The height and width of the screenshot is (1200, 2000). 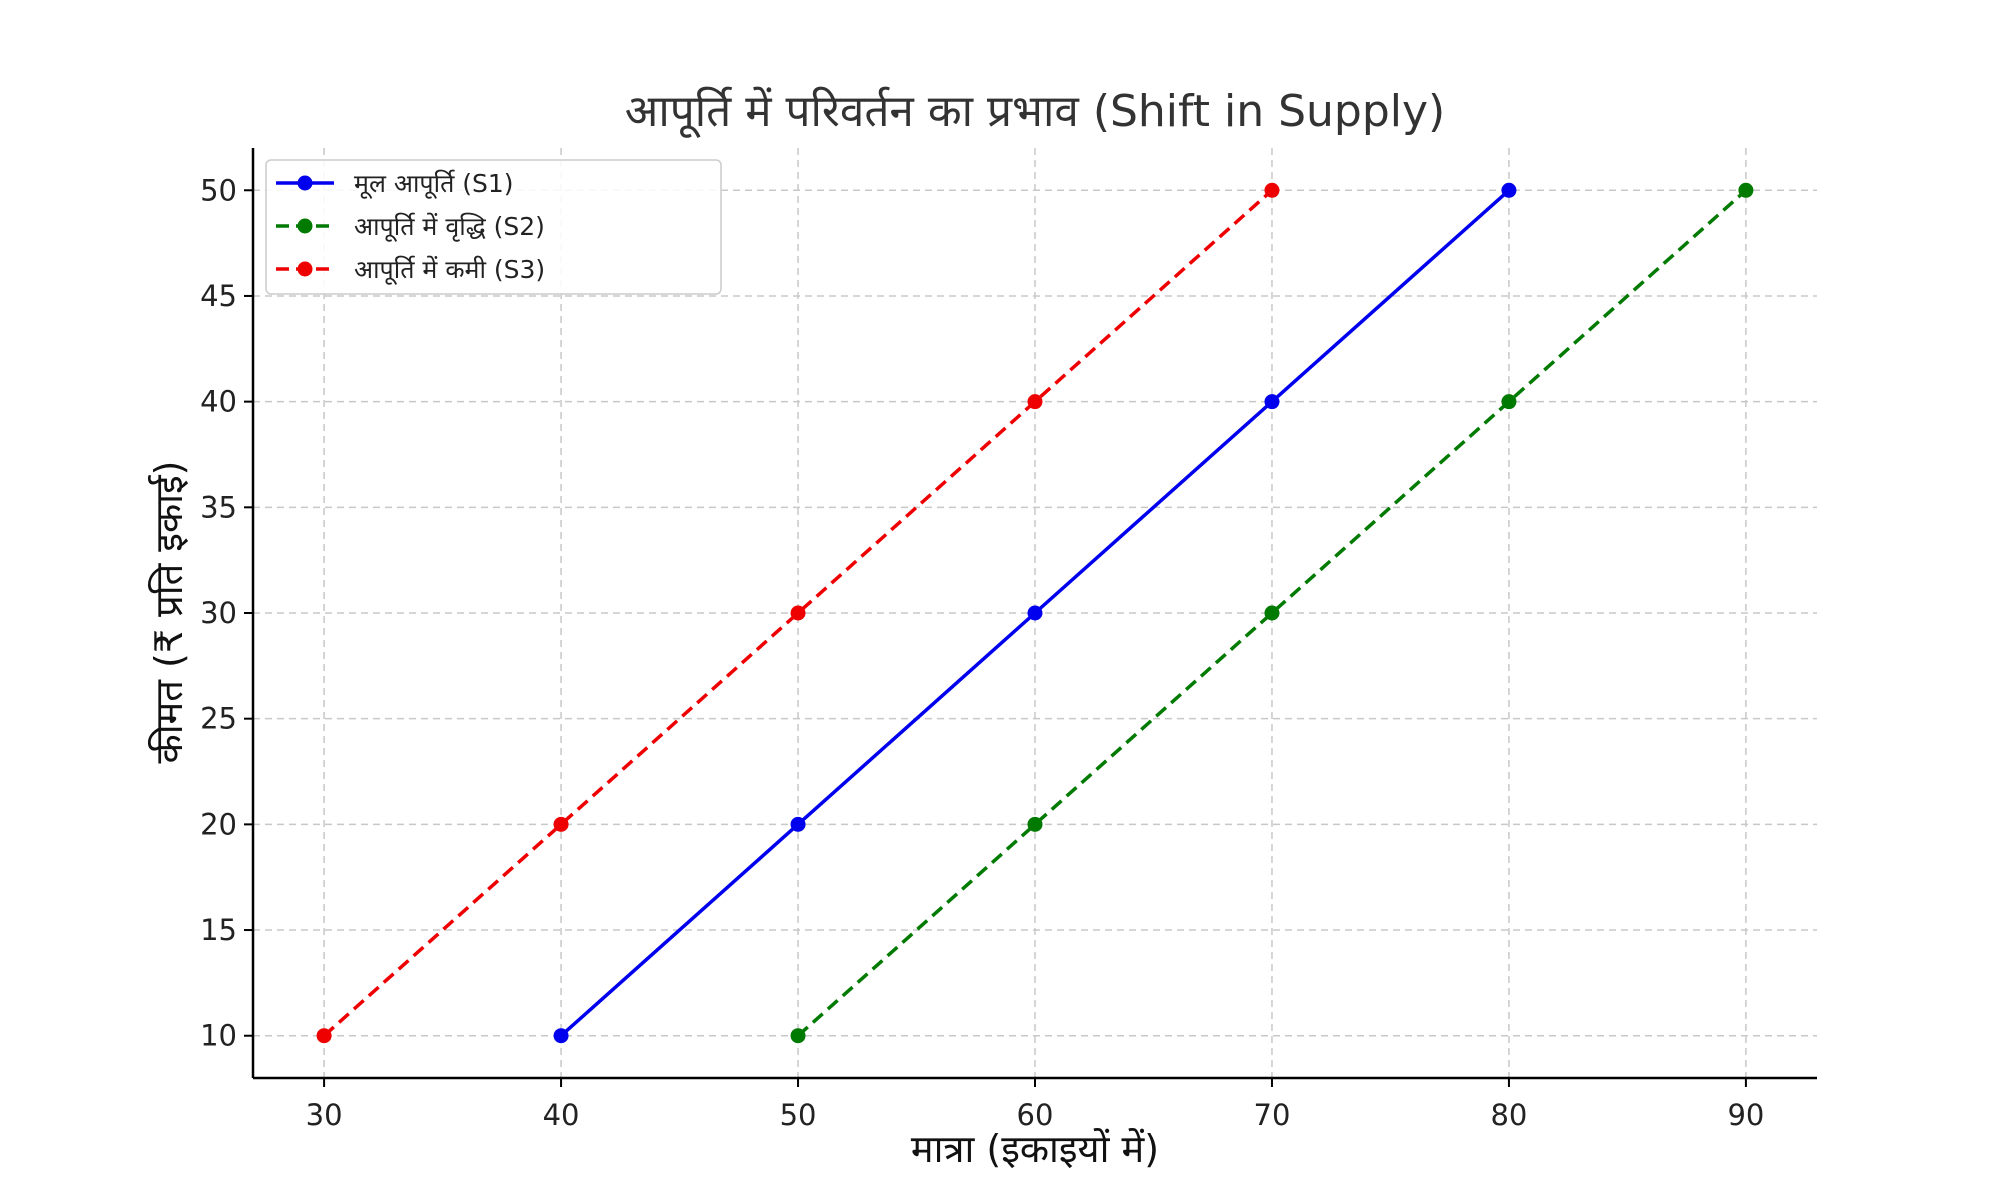 I want to click on y-axis-label: कीमत (₹ प्रति इकाई), so click(x=169, y=612).